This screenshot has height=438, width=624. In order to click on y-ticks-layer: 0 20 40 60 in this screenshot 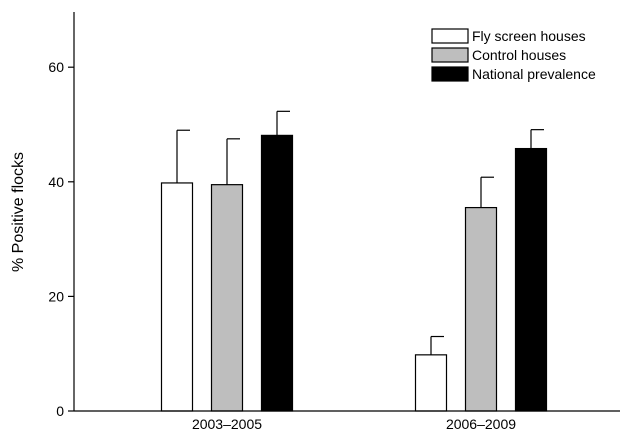, I will do `click(61, 239)`.